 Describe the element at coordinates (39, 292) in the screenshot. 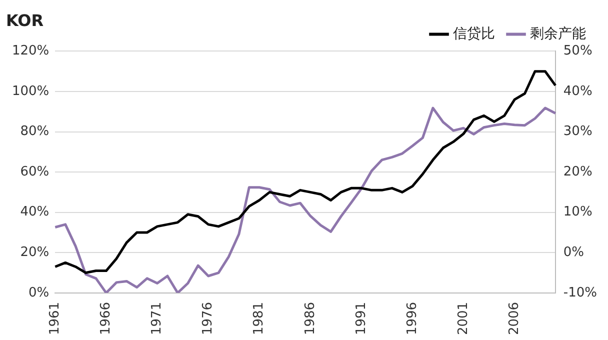

I see `y-tick-label: 0%` at that location.